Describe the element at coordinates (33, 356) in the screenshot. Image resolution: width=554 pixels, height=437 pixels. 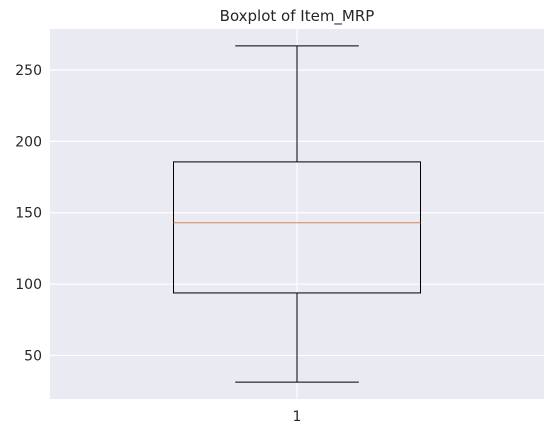
I see `y-tick-label: 50` at that location.